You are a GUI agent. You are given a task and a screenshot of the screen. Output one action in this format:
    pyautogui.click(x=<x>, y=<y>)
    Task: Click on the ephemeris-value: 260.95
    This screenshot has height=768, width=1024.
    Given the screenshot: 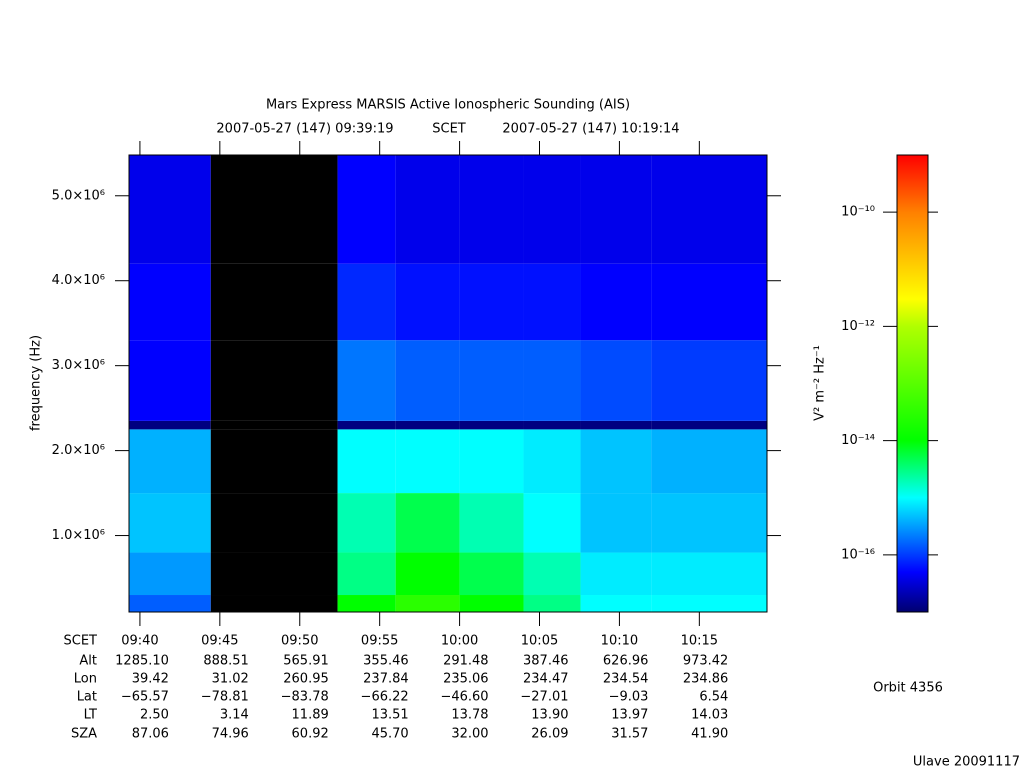 What is the action you would take?
    pyautogui.click(x=306, y=679)
    